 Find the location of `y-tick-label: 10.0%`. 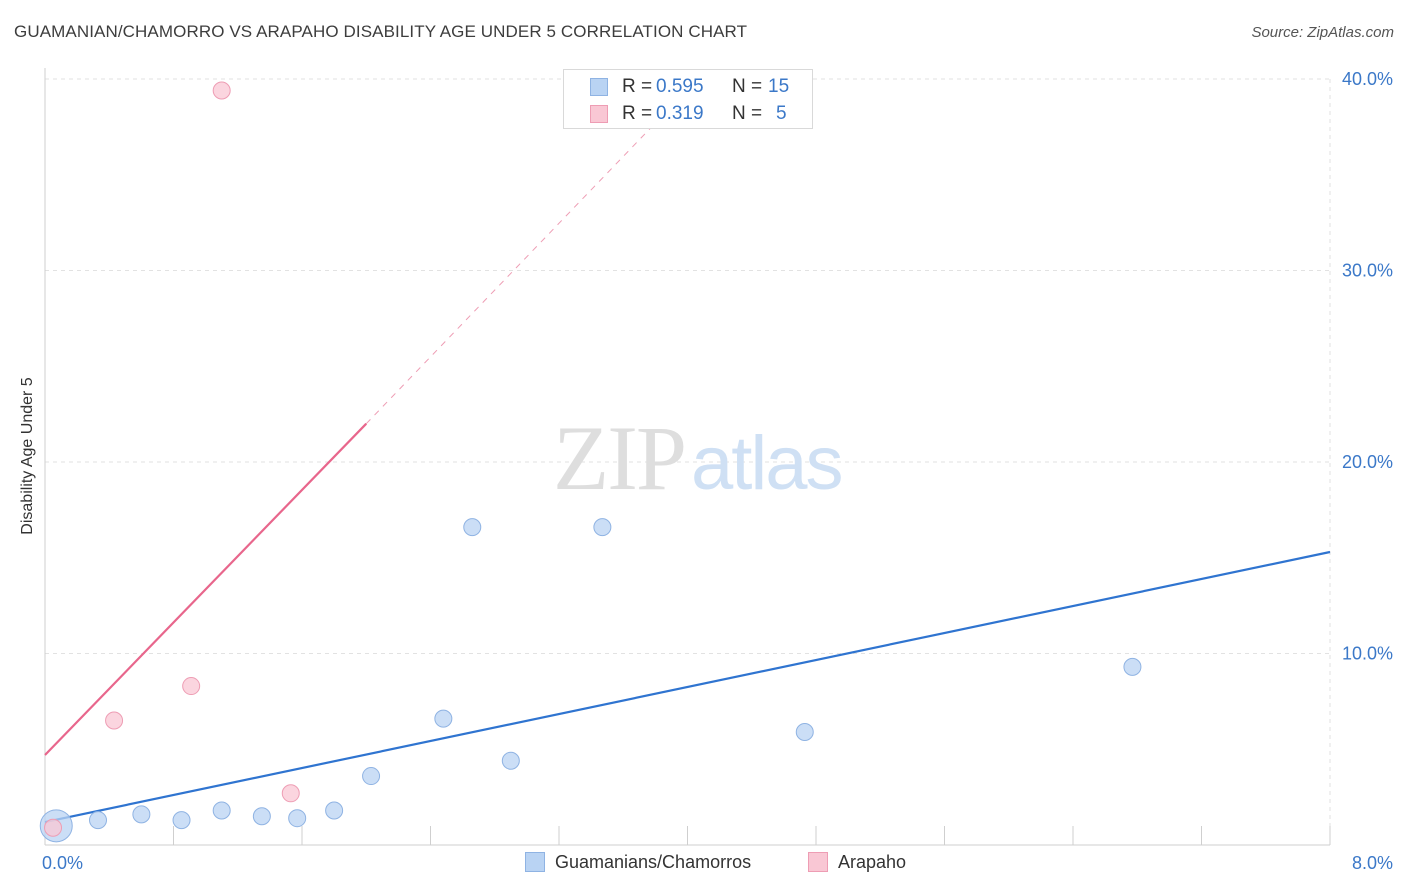

y-tick-label: 10.0% is located at coordinates (1367, 654).